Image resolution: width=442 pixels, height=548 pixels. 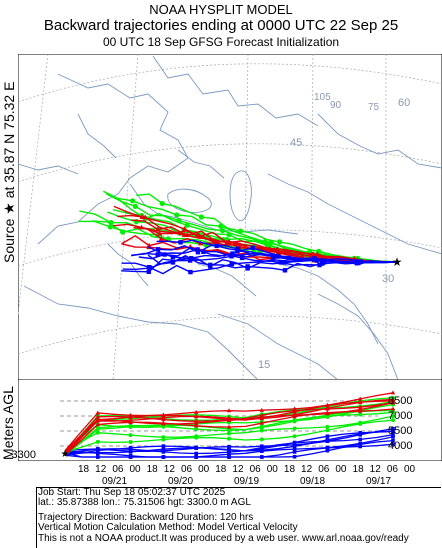 I want to click on footer-frame, so click(x=238, y=517).